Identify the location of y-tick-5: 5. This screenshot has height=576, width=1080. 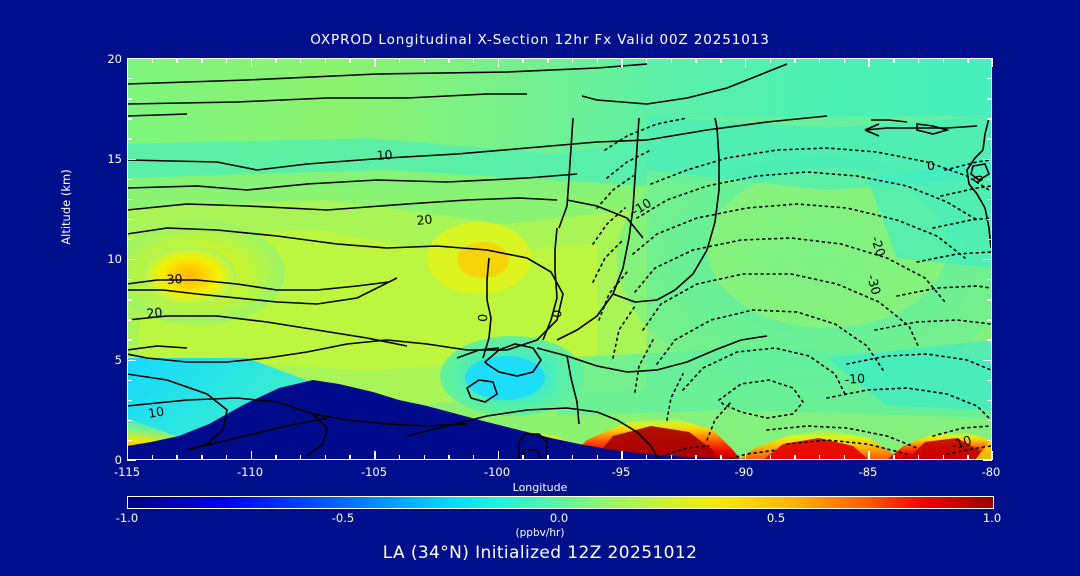
(118, 360).